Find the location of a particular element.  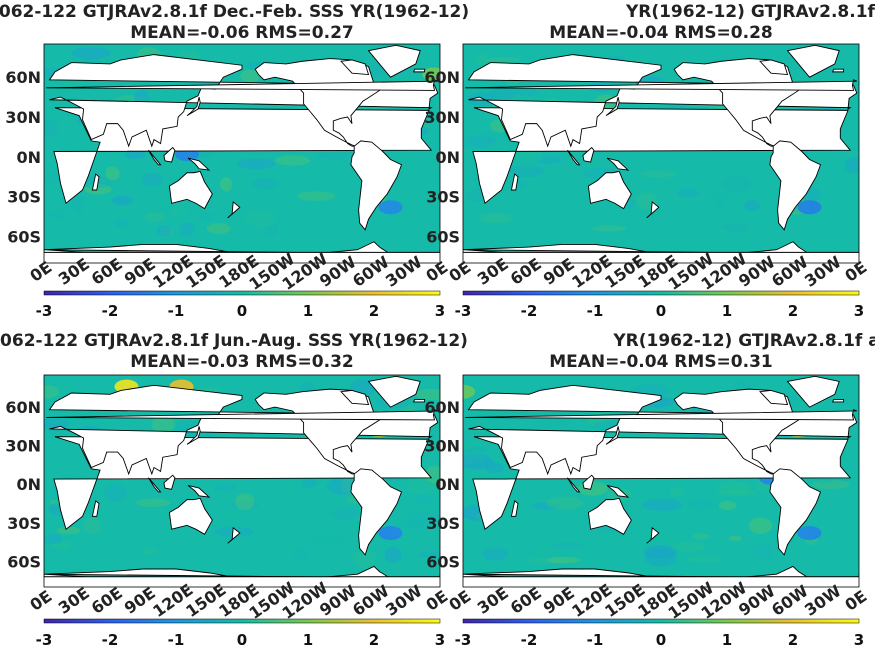

x-tick-label: 60E is located at coordinates (526, 600).